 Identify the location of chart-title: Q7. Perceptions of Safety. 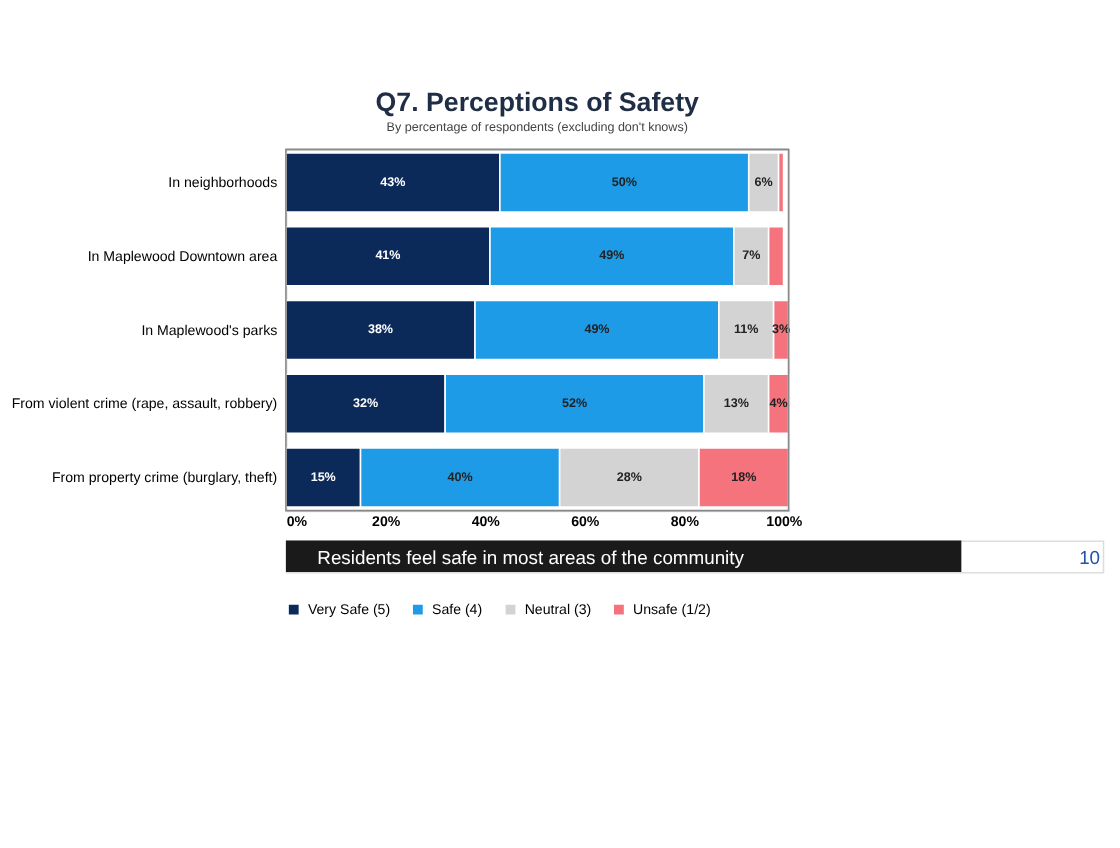
(538, 101).